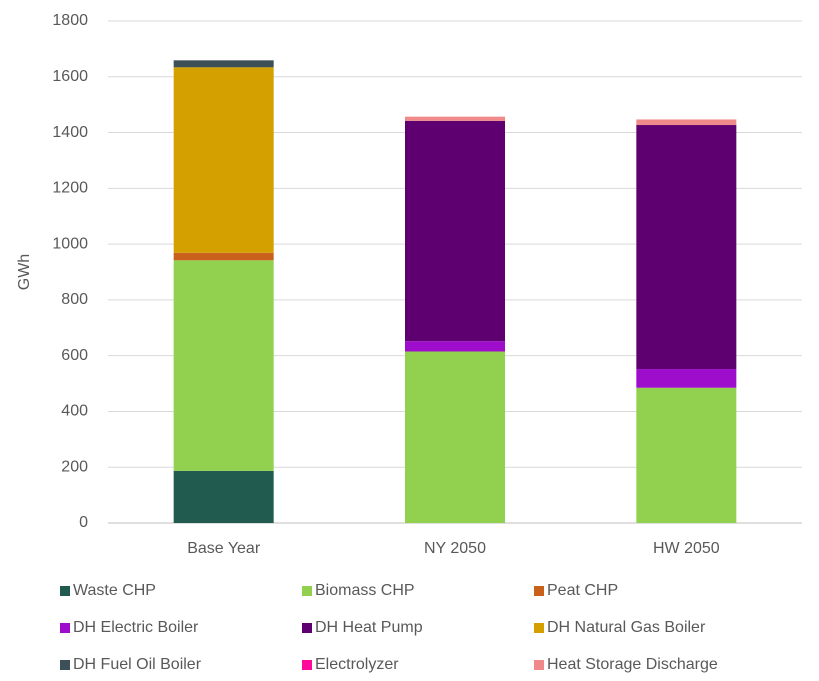  I want to click on legend-label: Waste CHP, so click(114, 590).